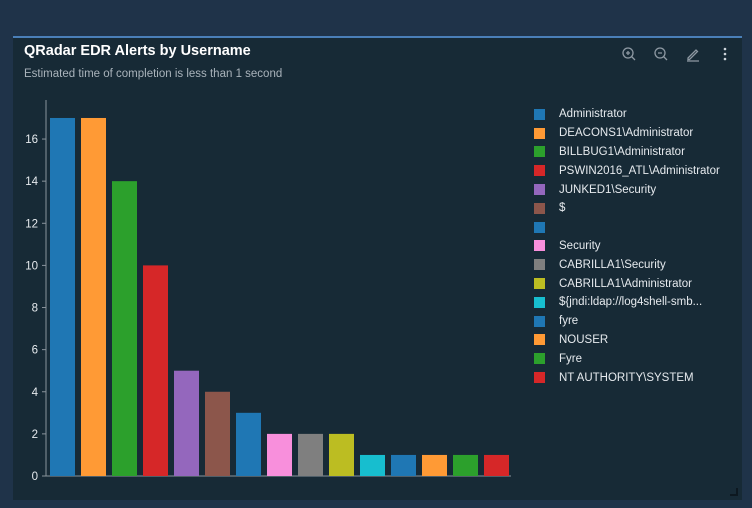 This screenshot has width=752, height=508. Describe the element at coordinates (31, 182) in the screenshot. I see `y-tick-label: 14` at that location.